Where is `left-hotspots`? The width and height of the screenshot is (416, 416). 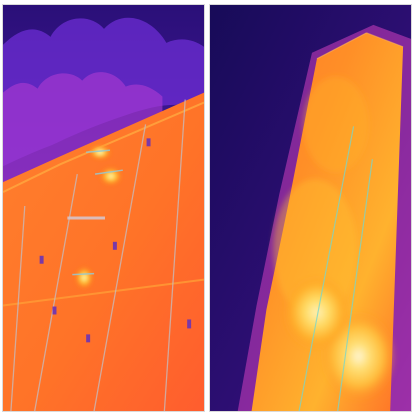 left-hotspots is located at coordinates (98, 217).